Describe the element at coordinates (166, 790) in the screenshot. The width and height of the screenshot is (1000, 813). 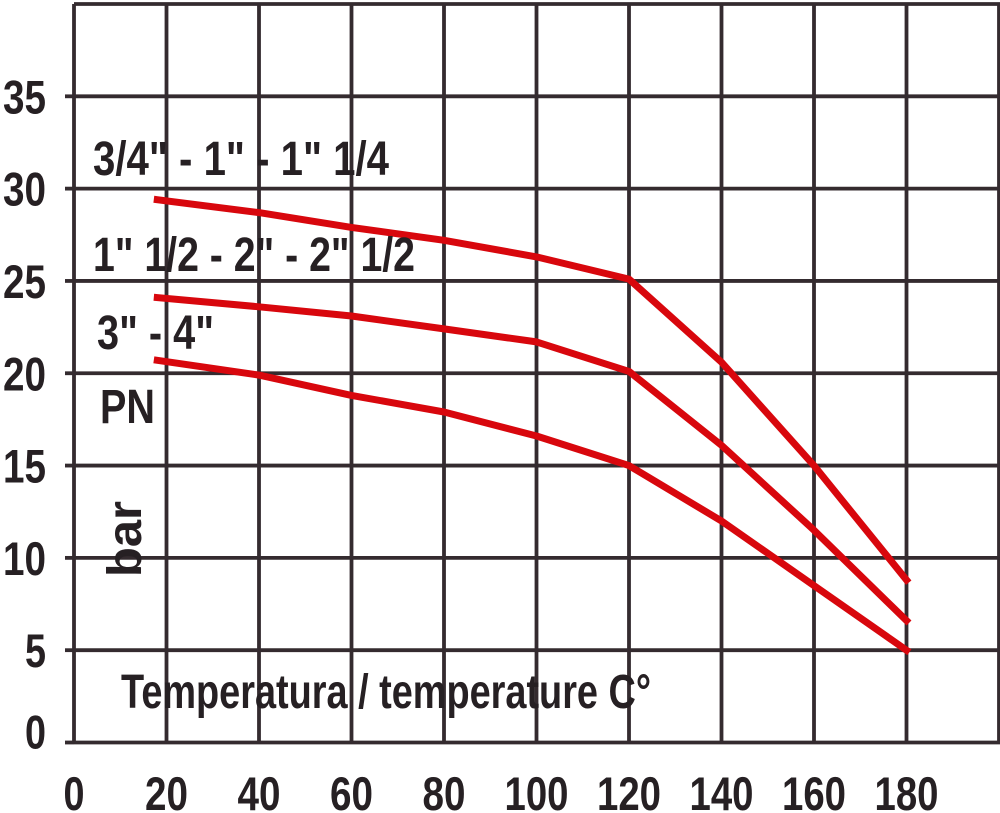
I see `x-tick-label: 20` at that location.